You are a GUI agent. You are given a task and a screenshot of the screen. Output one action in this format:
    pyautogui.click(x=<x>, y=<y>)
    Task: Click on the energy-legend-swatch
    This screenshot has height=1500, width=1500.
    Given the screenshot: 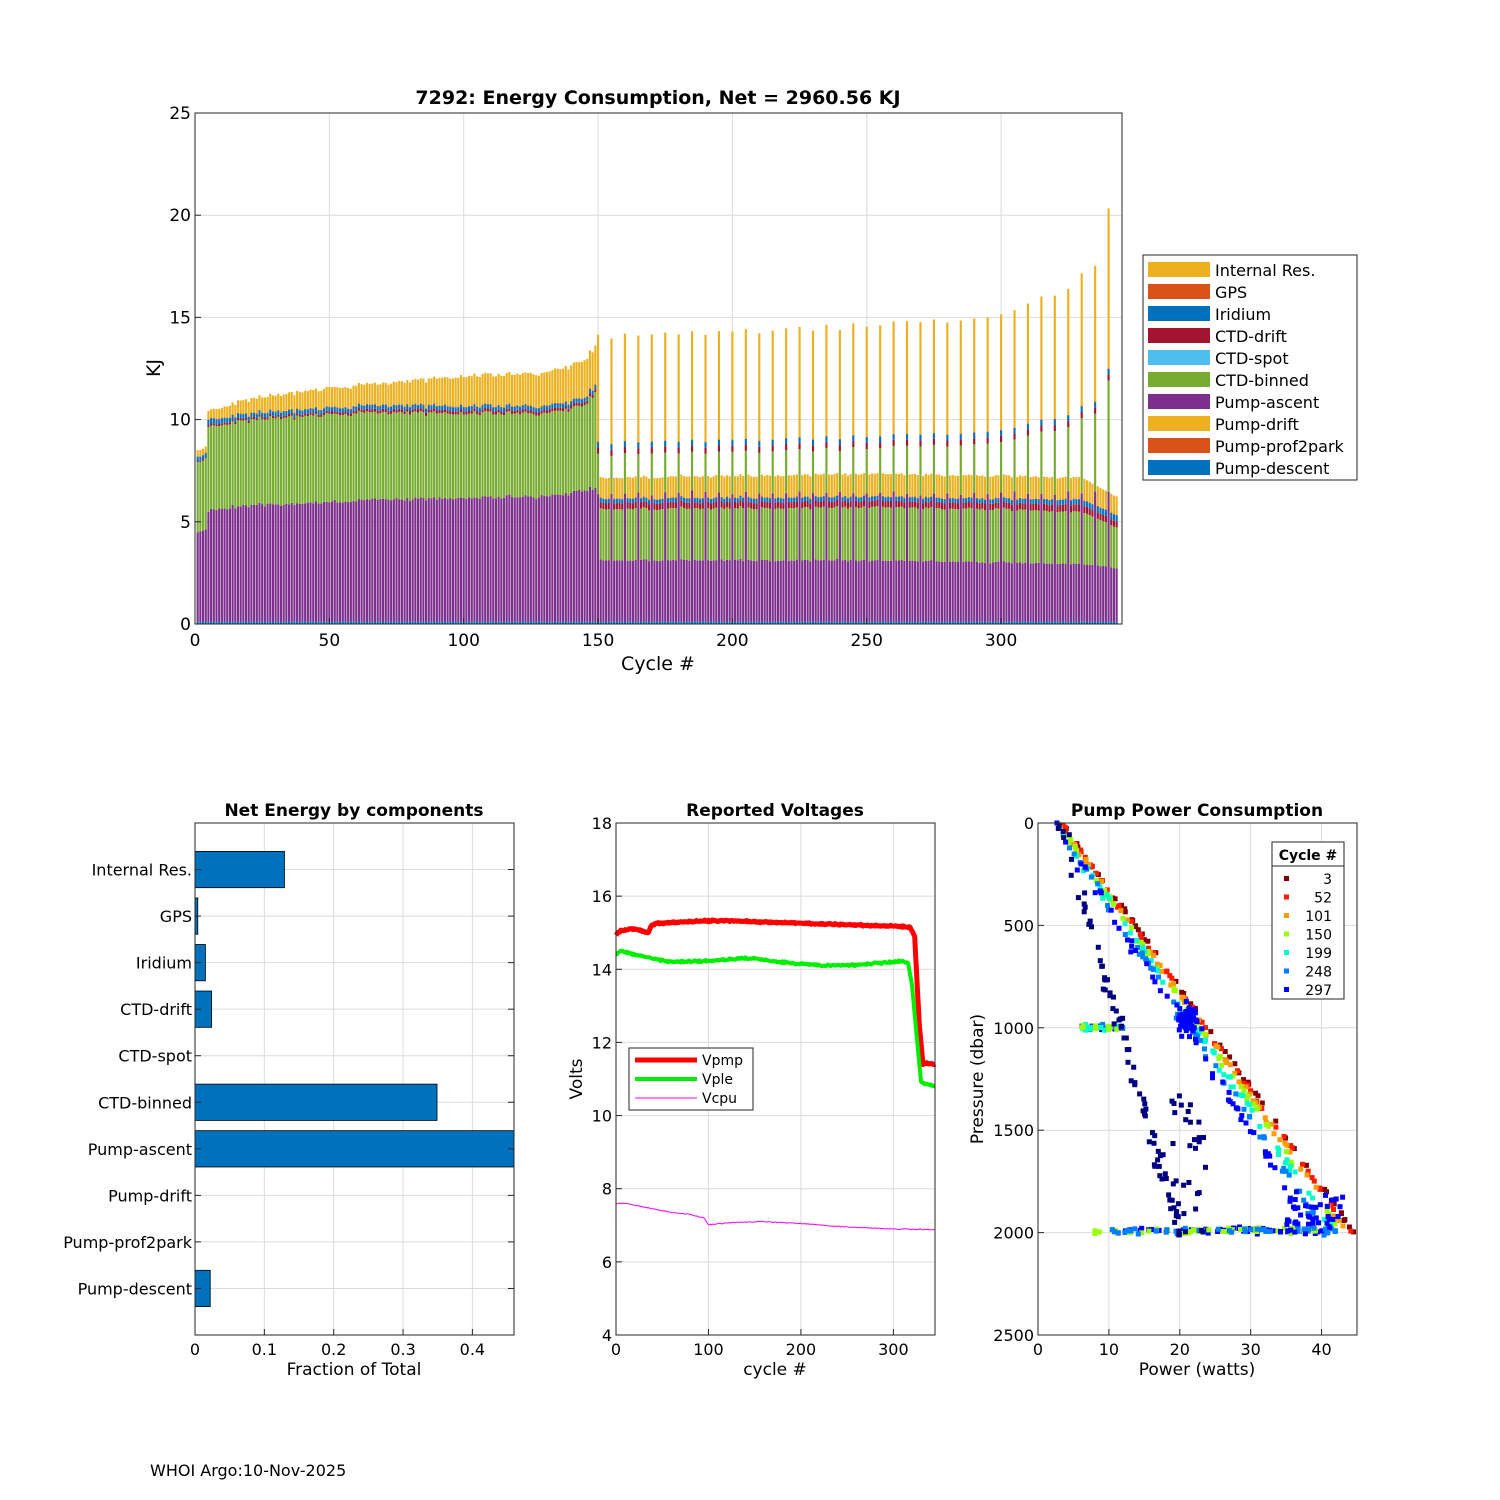 What is the action you would take?
    pyautogui.click(x=1179, y=357)
    